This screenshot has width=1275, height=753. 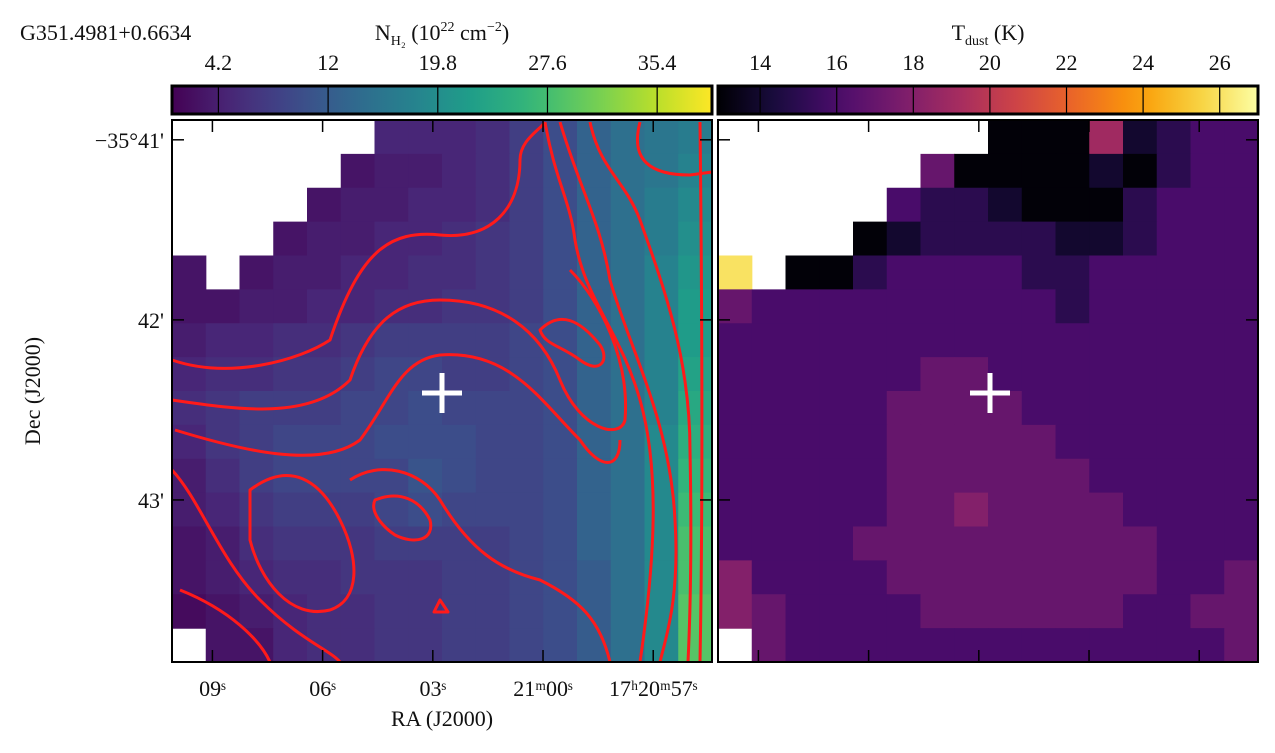 What do you see at coordinates (1220, 62) in the screenshot?
I see `colorbar-tick-label: 26` at bounding box center [1220, 62].